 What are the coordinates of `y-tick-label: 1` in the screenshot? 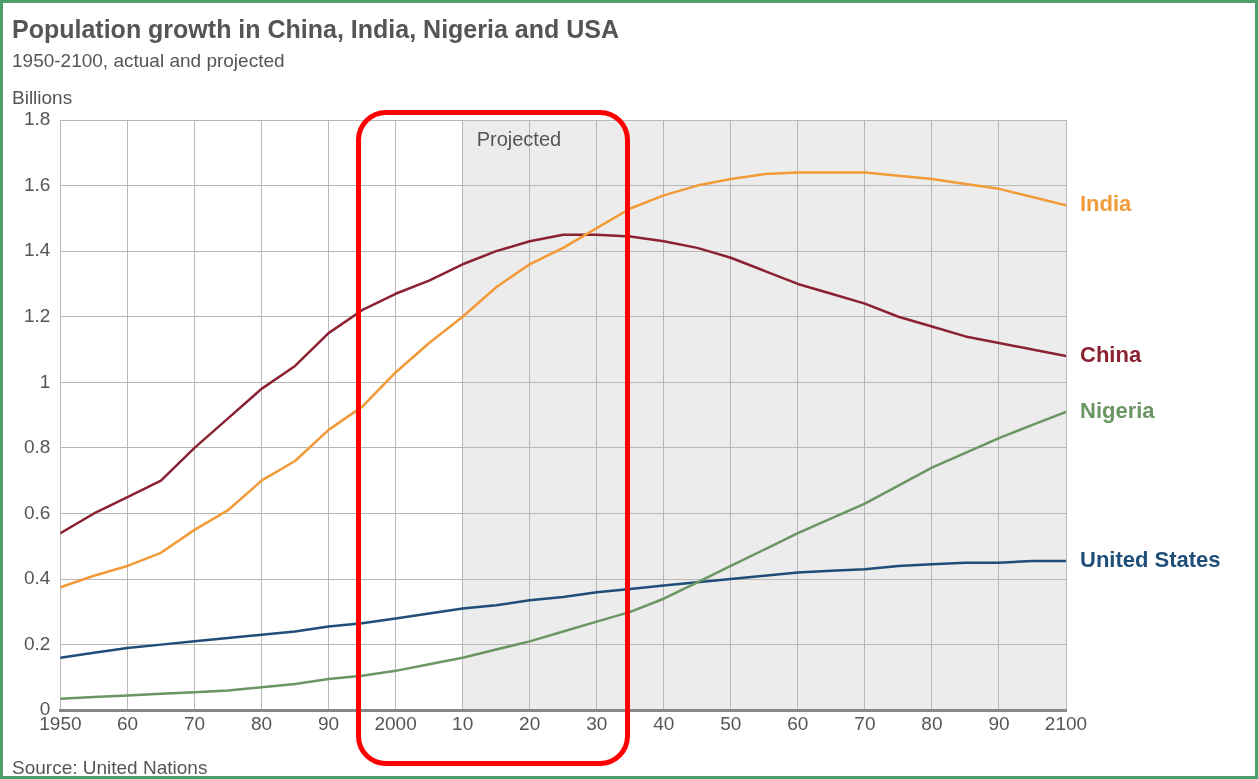 It's located at (45, 381).